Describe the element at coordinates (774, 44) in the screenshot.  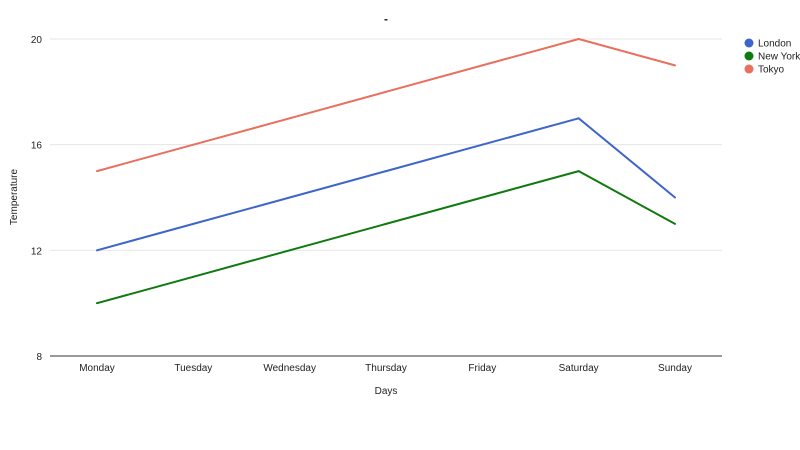
I see `legend-label-london: London` at that location.